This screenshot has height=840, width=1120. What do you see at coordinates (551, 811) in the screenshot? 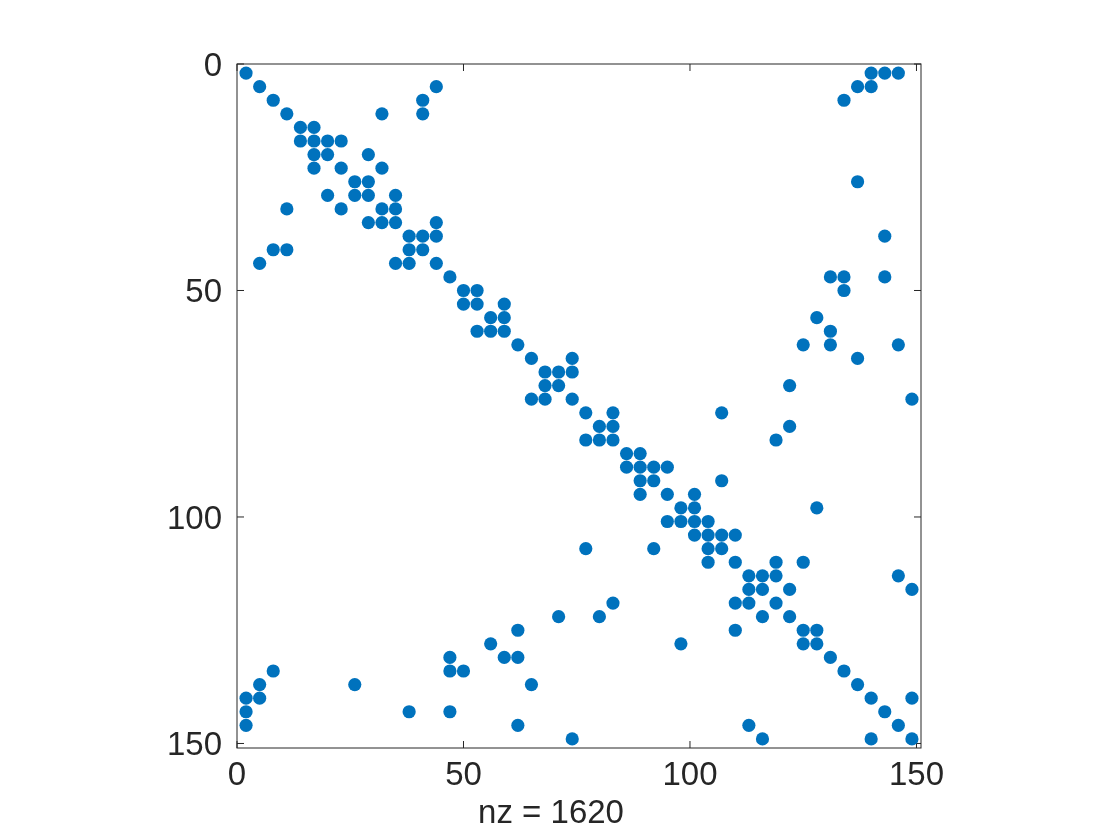
I see `x-axis-title: nz = 1620` at bounding box center [551, 811].